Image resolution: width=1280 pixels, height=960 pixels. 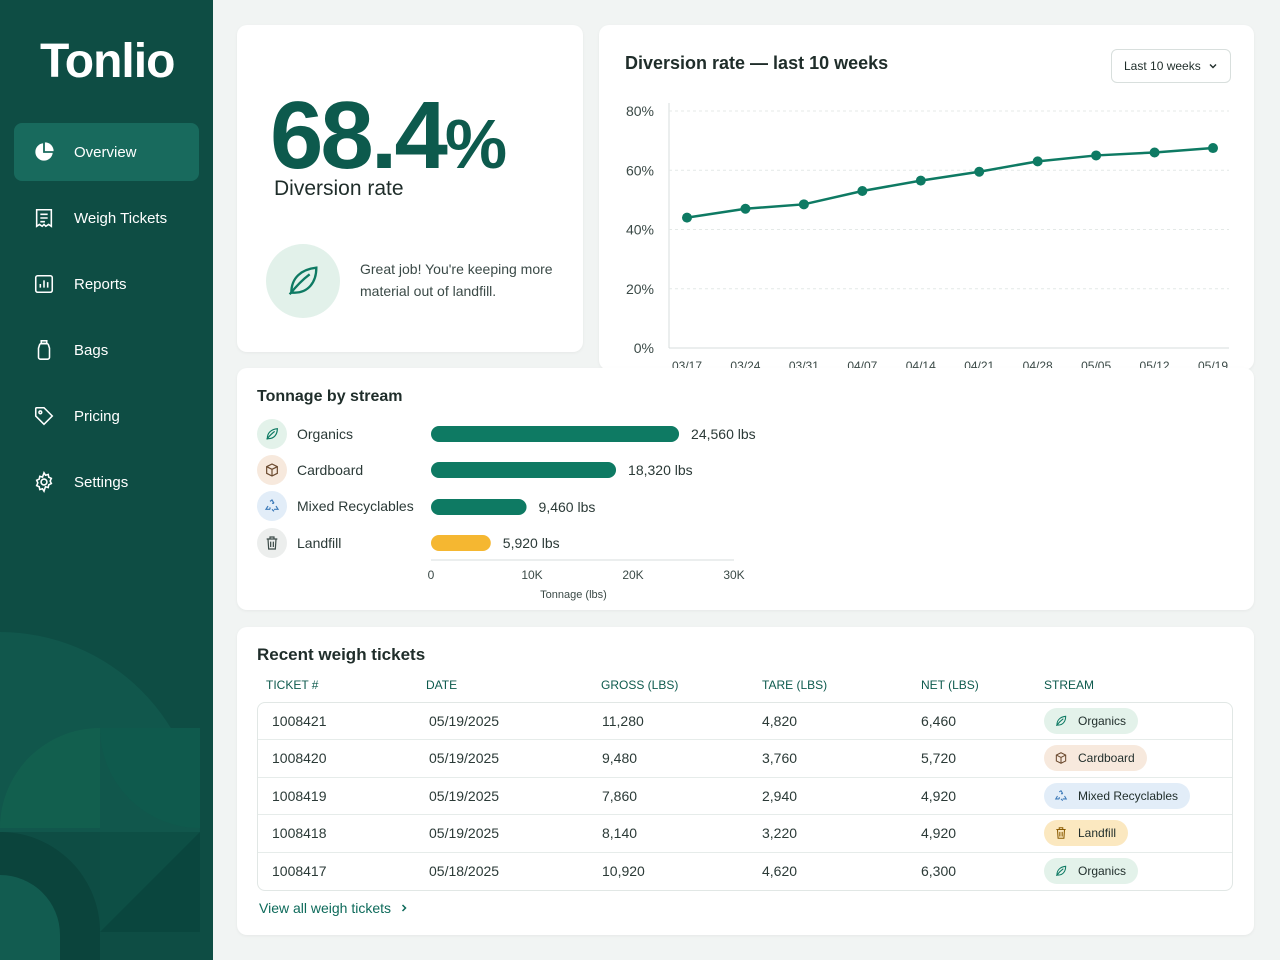 I want to click on stream-name: Landfill, so click(x=319, y=543).